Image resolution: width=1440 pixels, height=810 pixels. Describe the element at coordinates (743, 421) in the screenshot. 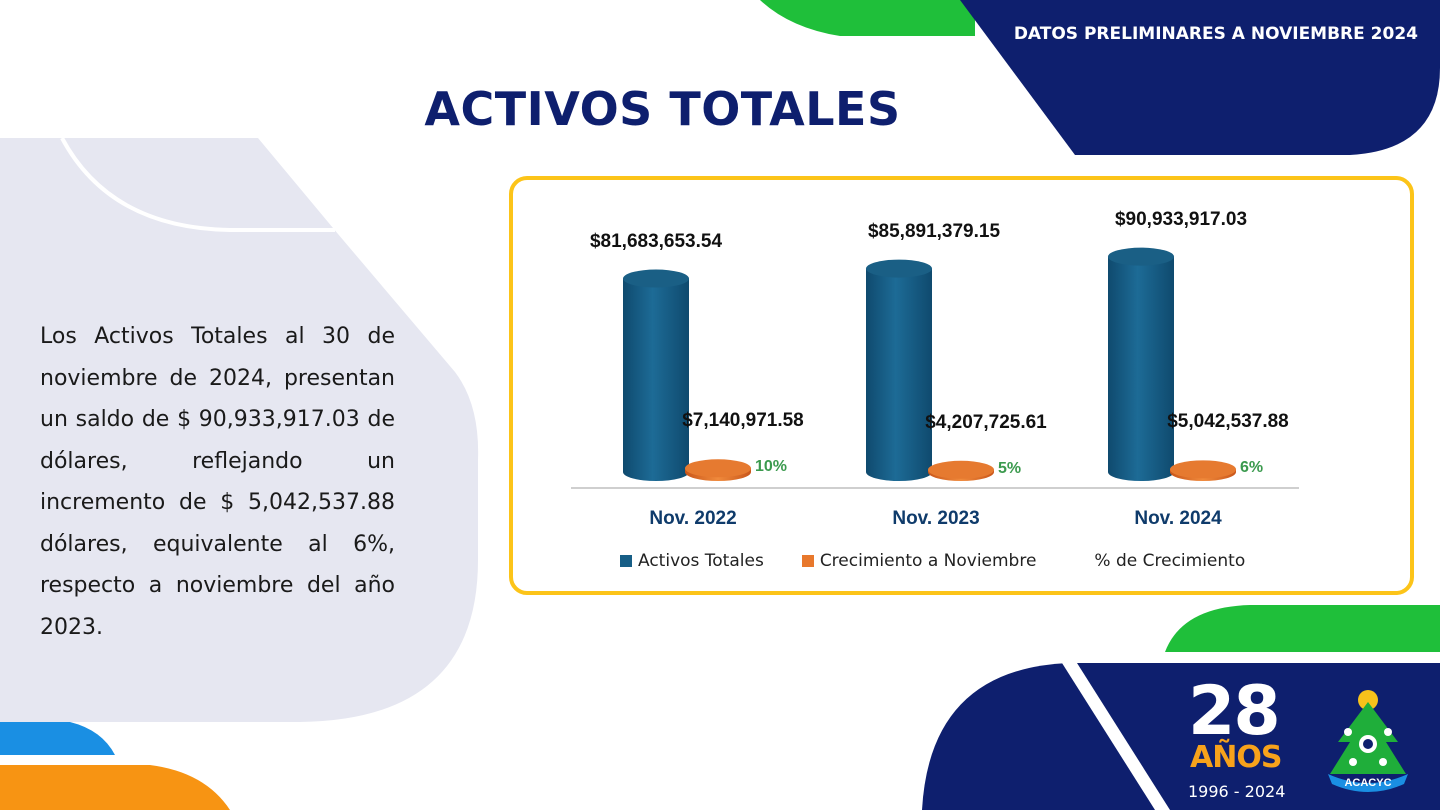

I see `data-label-crecimiento: $7,140,971.58` at that location.